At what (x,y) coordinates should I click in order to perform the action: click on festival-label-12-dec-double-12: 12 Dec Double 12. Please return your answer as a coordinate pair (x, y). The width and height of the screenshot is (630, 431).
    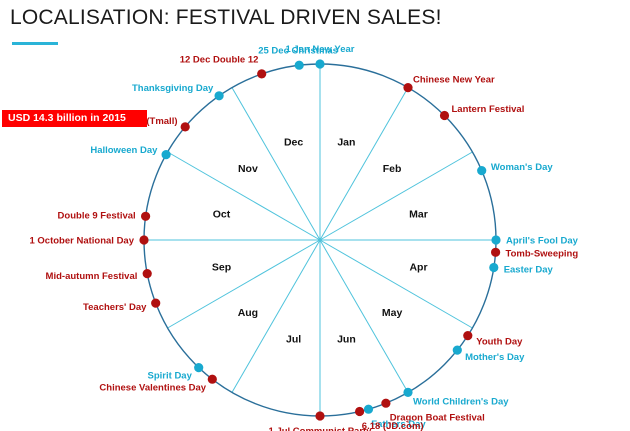
    Looking at the image, I should click on (219, 60).